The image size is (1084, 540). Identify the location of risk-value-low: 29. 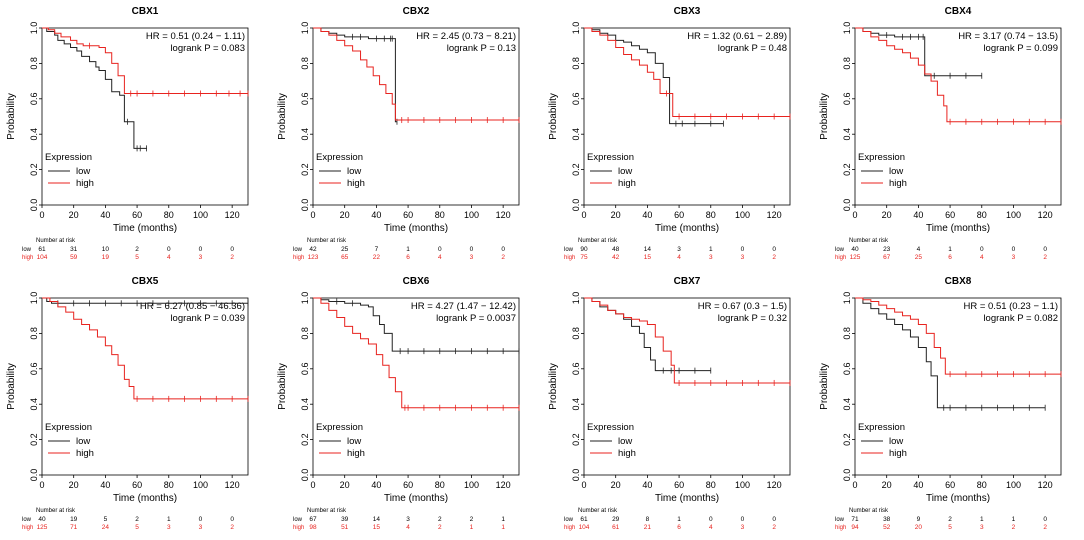
(616, 519).